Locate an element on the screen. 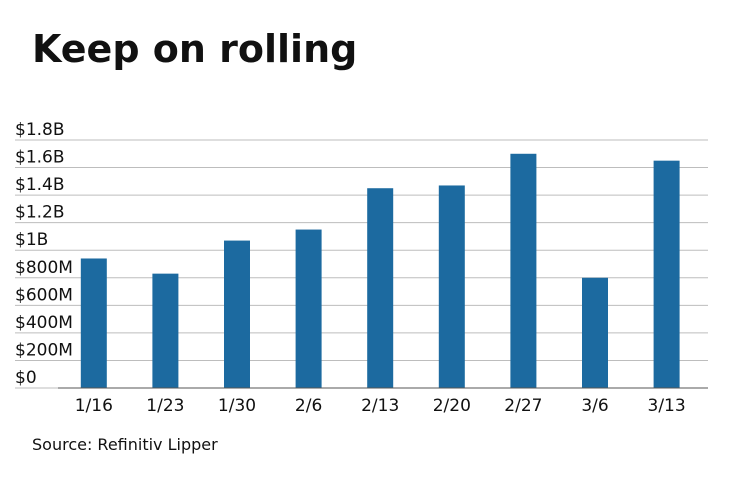  x-tick-label: 2/6 is located at coordinates (308, 406).